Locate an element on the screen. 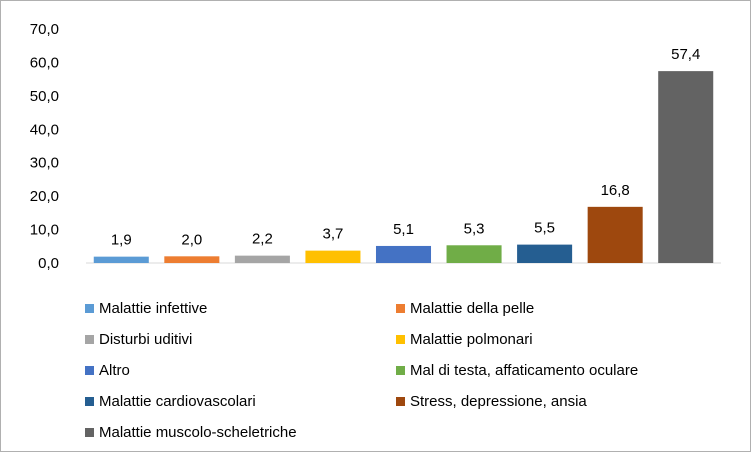 Image resolution: width=751 pixels, height=452 pixels. legend-label: Malattie polmonari is located at coordinates (471, 339).